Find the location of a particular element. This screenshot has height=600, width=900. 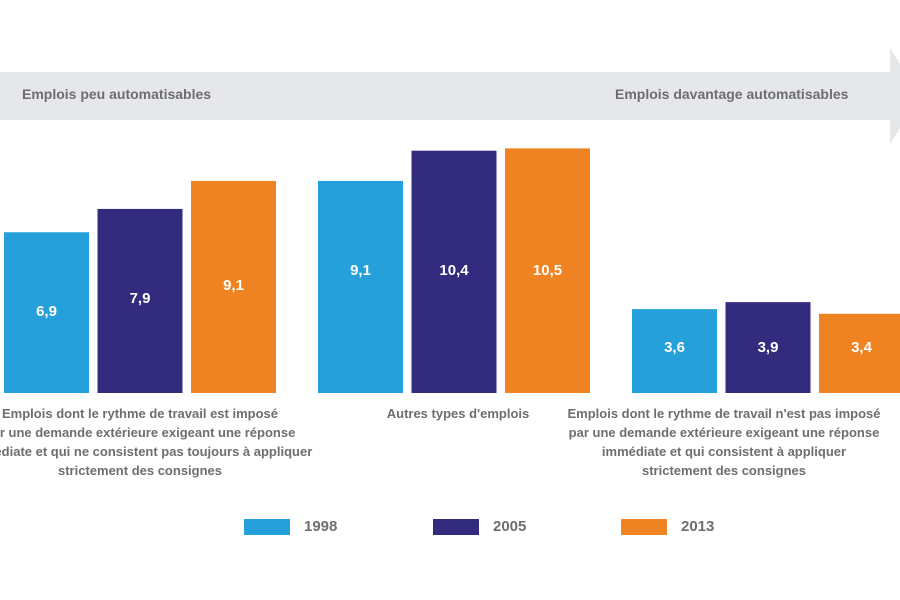

legend-item-2005: 2005 is located at coordinates (479, 526).